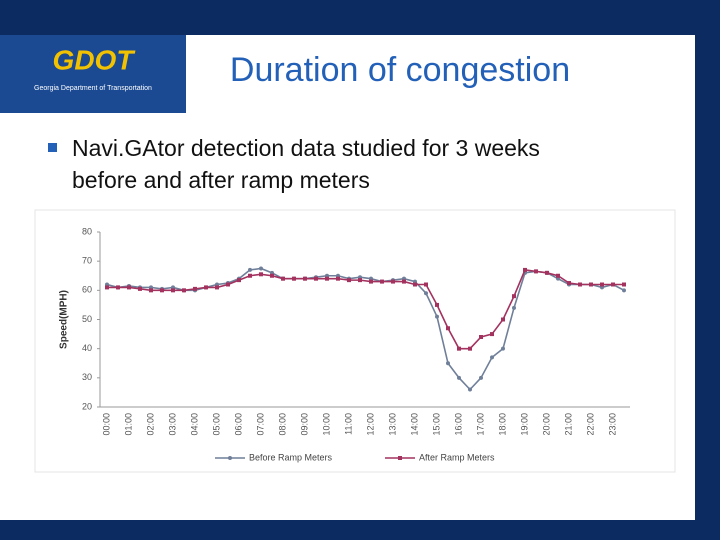 This screenshot has width=720, height=545. I want to click on x-tick-label: 07:00, so click(260, 424).